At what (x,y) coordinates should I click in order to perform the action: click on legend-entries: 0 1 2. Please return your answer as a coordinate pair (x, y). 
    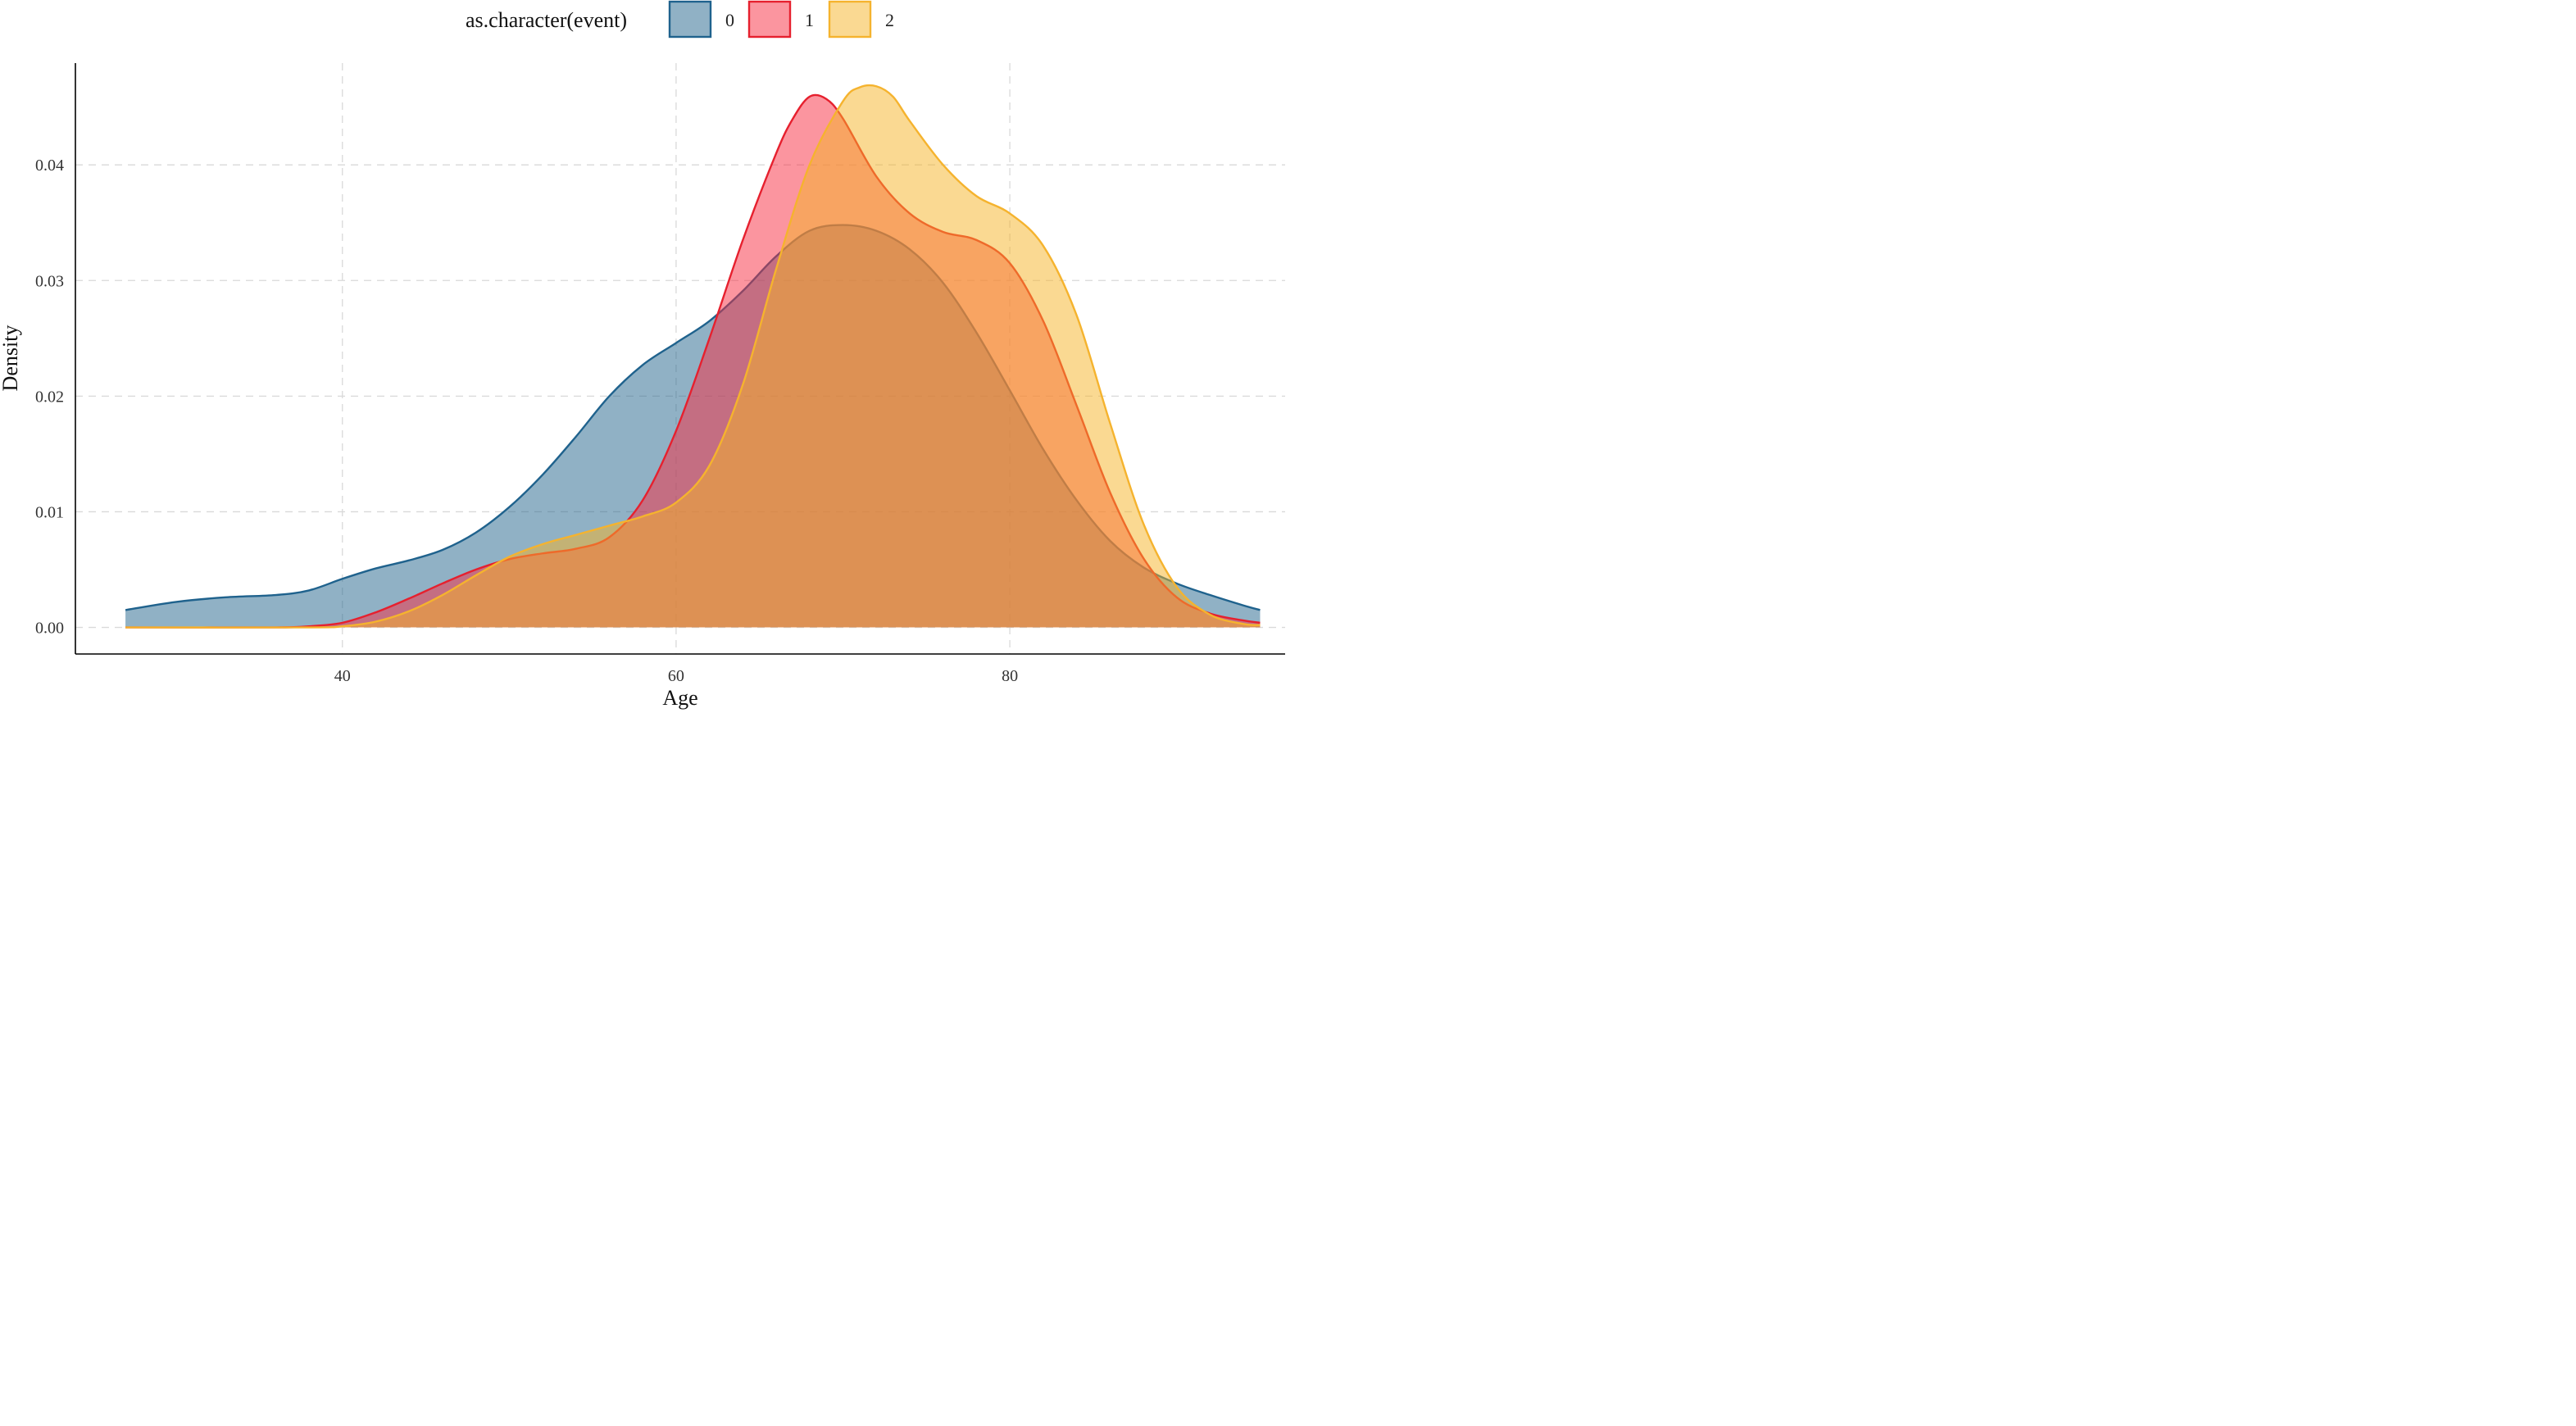
    Looking at the image, I should click on (781, 19).